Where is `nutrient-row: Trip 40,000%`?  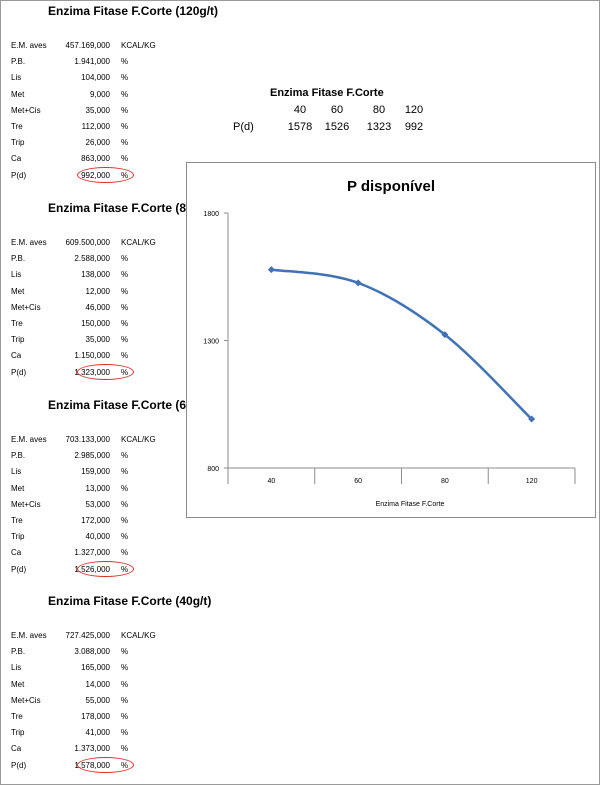
nutrient-row: Trip 40,000% is located at coordinates (95, 537).